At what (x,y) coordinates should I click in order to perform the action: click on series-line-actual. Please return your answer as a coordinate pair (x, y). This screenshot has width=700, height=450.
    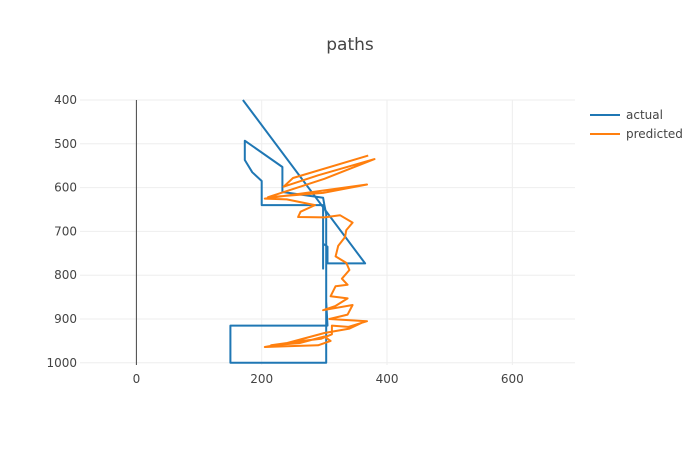
    Looking at the image, I should click on (298, 231).